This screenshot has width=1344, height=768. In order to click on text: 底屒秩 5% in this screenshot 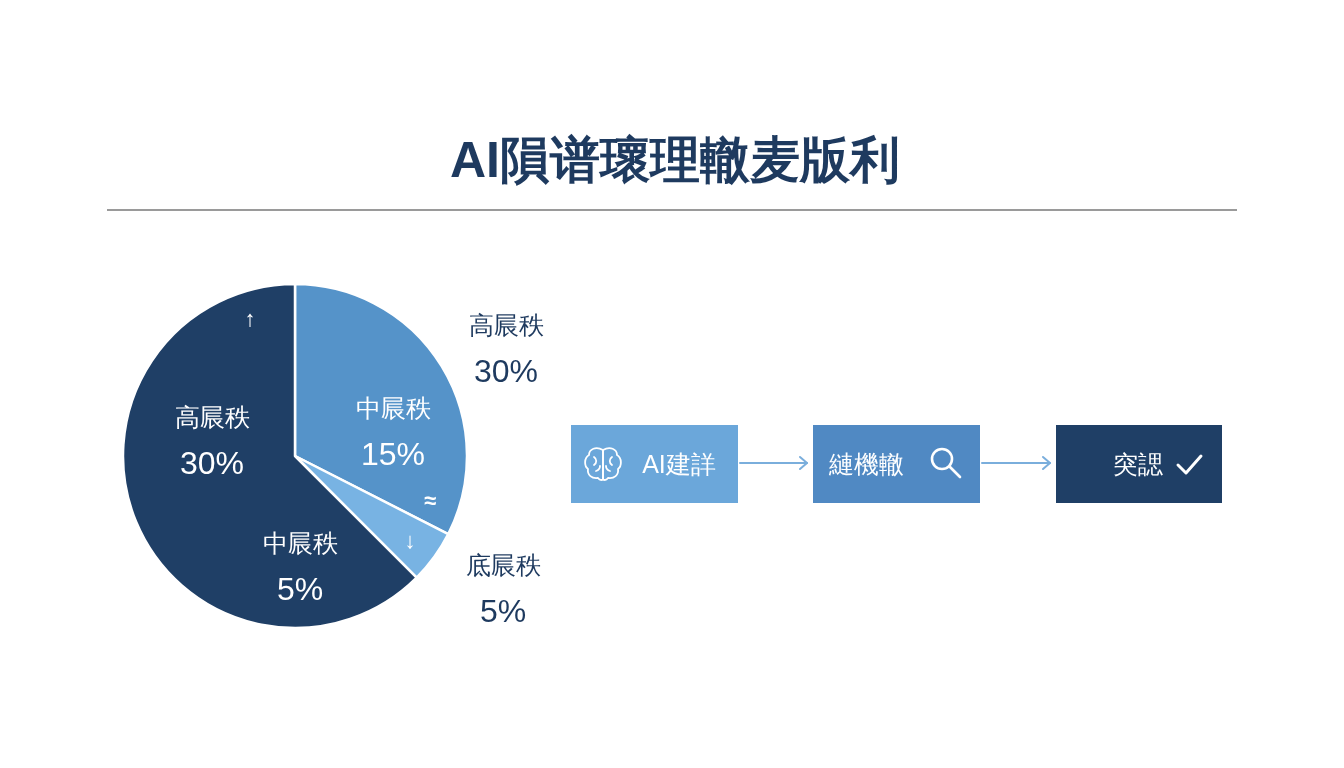, I will do `click(503, 590)`.